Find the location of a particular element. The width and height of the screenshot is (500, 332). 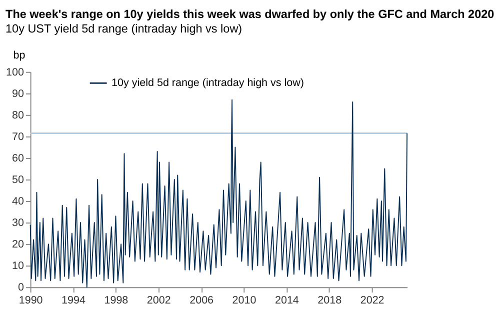

y-tick-label: 30 is located at coordinates (18, 222).